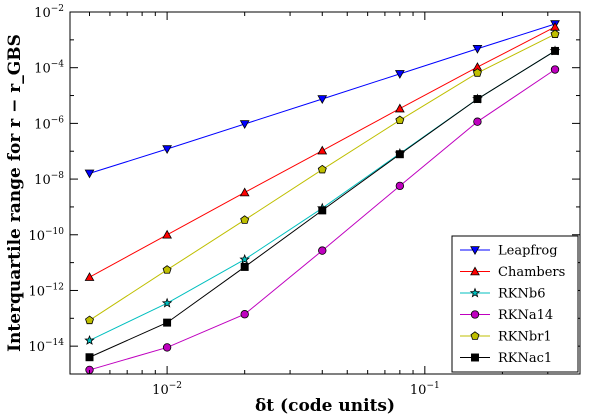  I want to click on legend-item-leapfrog: Leapfrog, so click(509, 251).